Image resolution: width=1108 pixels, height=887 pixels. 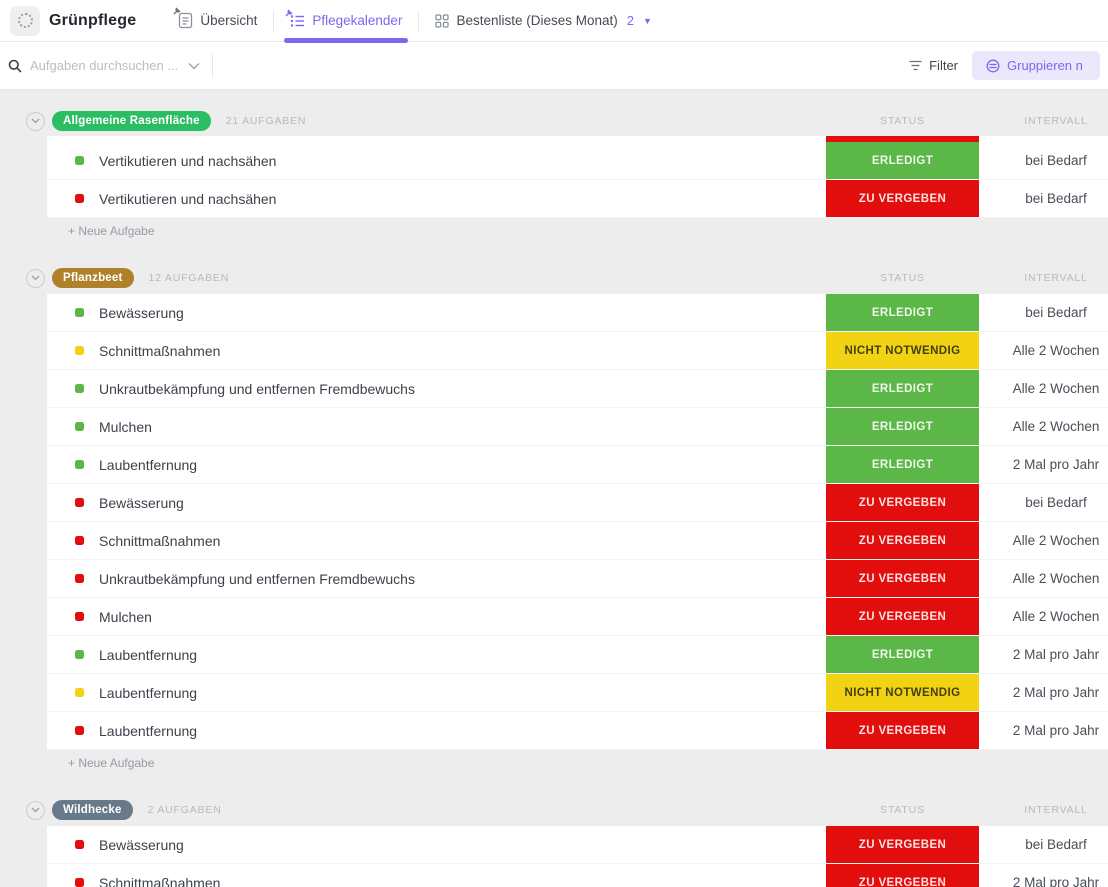 I want to click on filter-button: Filter, so click(x=933, y=65).